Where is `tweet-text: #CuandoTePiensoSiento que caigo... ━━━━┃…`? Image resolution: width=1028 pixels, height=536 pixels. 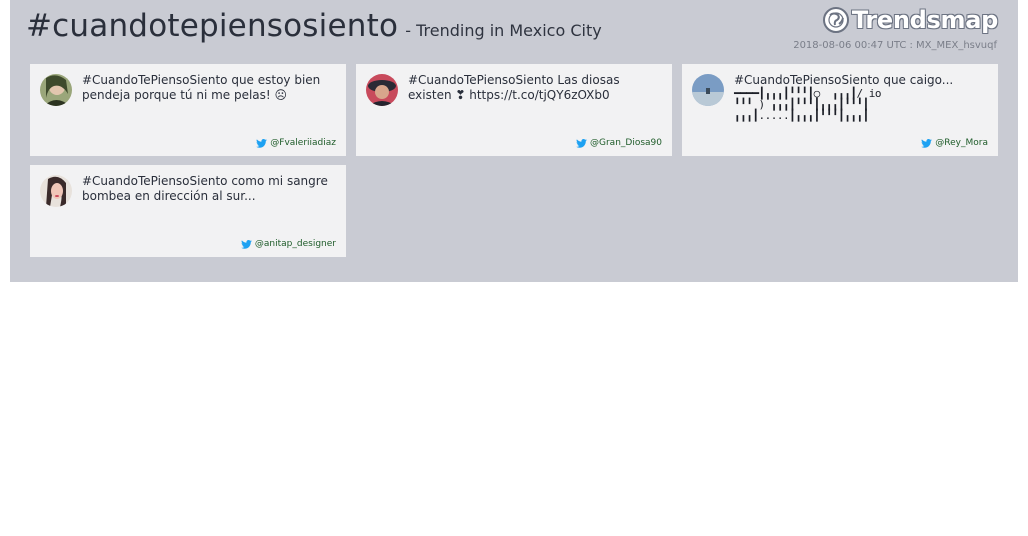 tweet-text: #CuandoTePiensoSiento que caigo... ━━━━┃… is located at coordinates (862, 97).